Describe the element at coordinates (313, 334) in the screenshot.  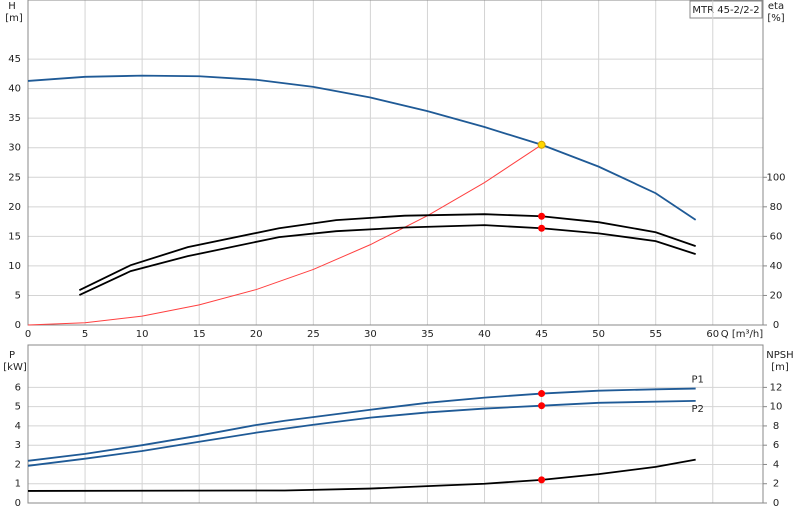
I see `x-tick-label: 25` at that location.